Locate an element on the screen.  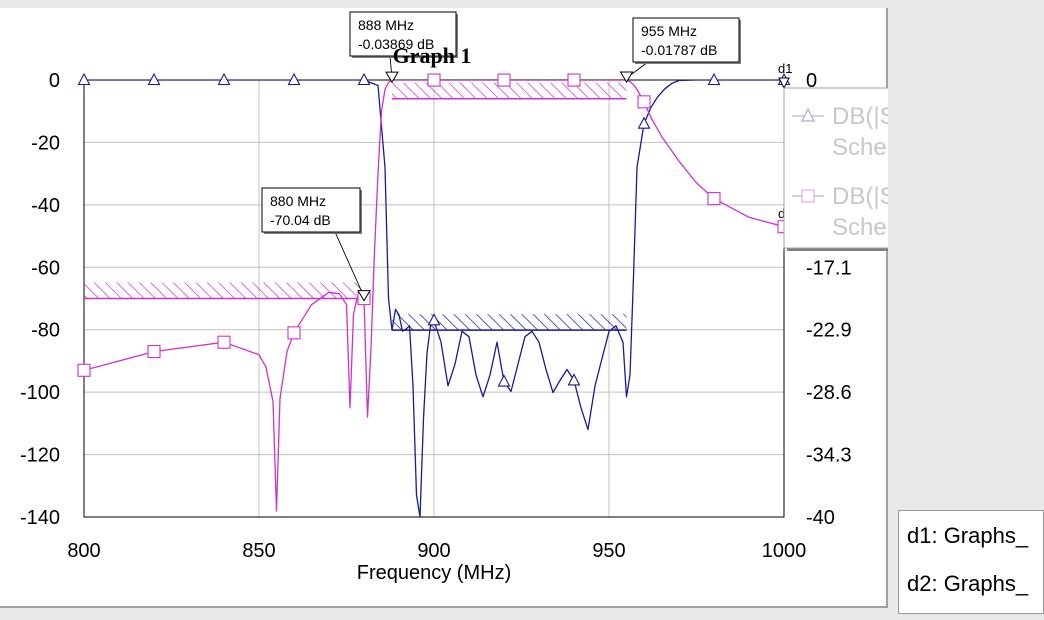
left-y-tick-label: -120 is located at coordinates (40, 456).